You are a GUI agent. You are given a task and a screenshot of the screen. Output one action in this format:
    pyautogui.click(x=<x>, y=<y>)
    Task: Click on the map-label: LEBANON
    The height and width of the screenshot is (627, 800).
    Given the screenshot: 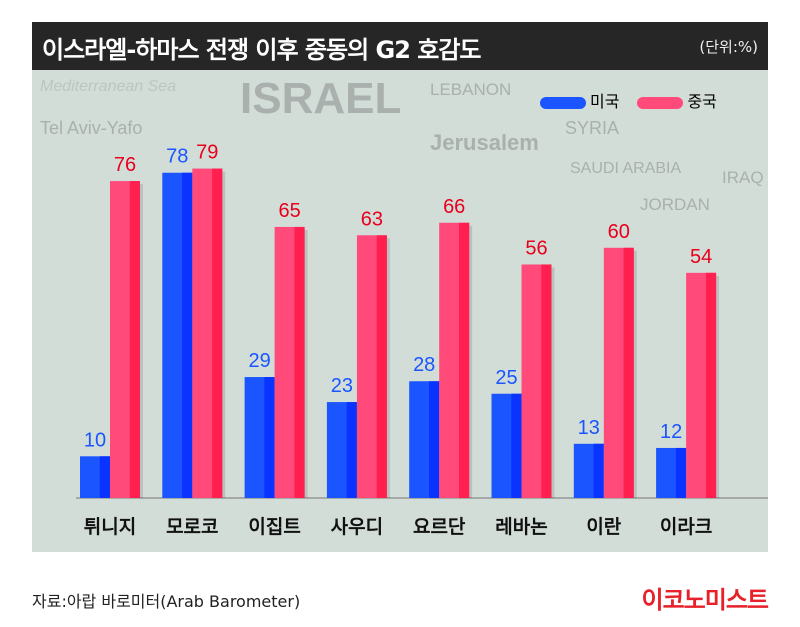 What is the action you would take?
    pyautogui.click(x=471, y=89)
    